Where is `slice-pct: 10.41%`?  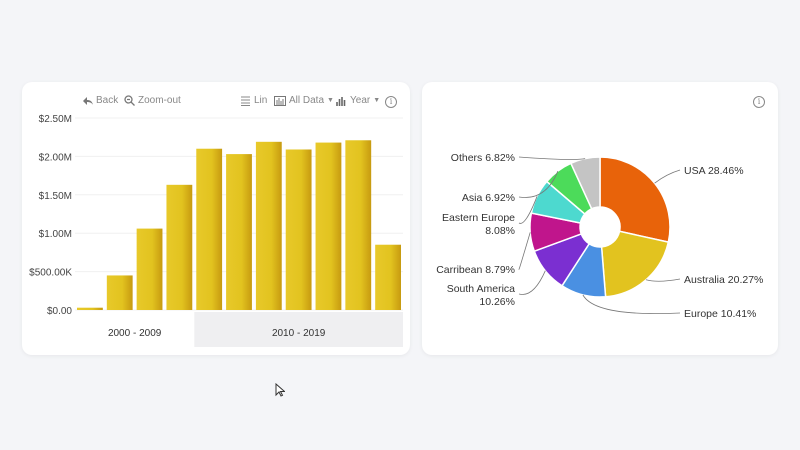 slice-pct: 10.41% is located at coordinates (739, 314).